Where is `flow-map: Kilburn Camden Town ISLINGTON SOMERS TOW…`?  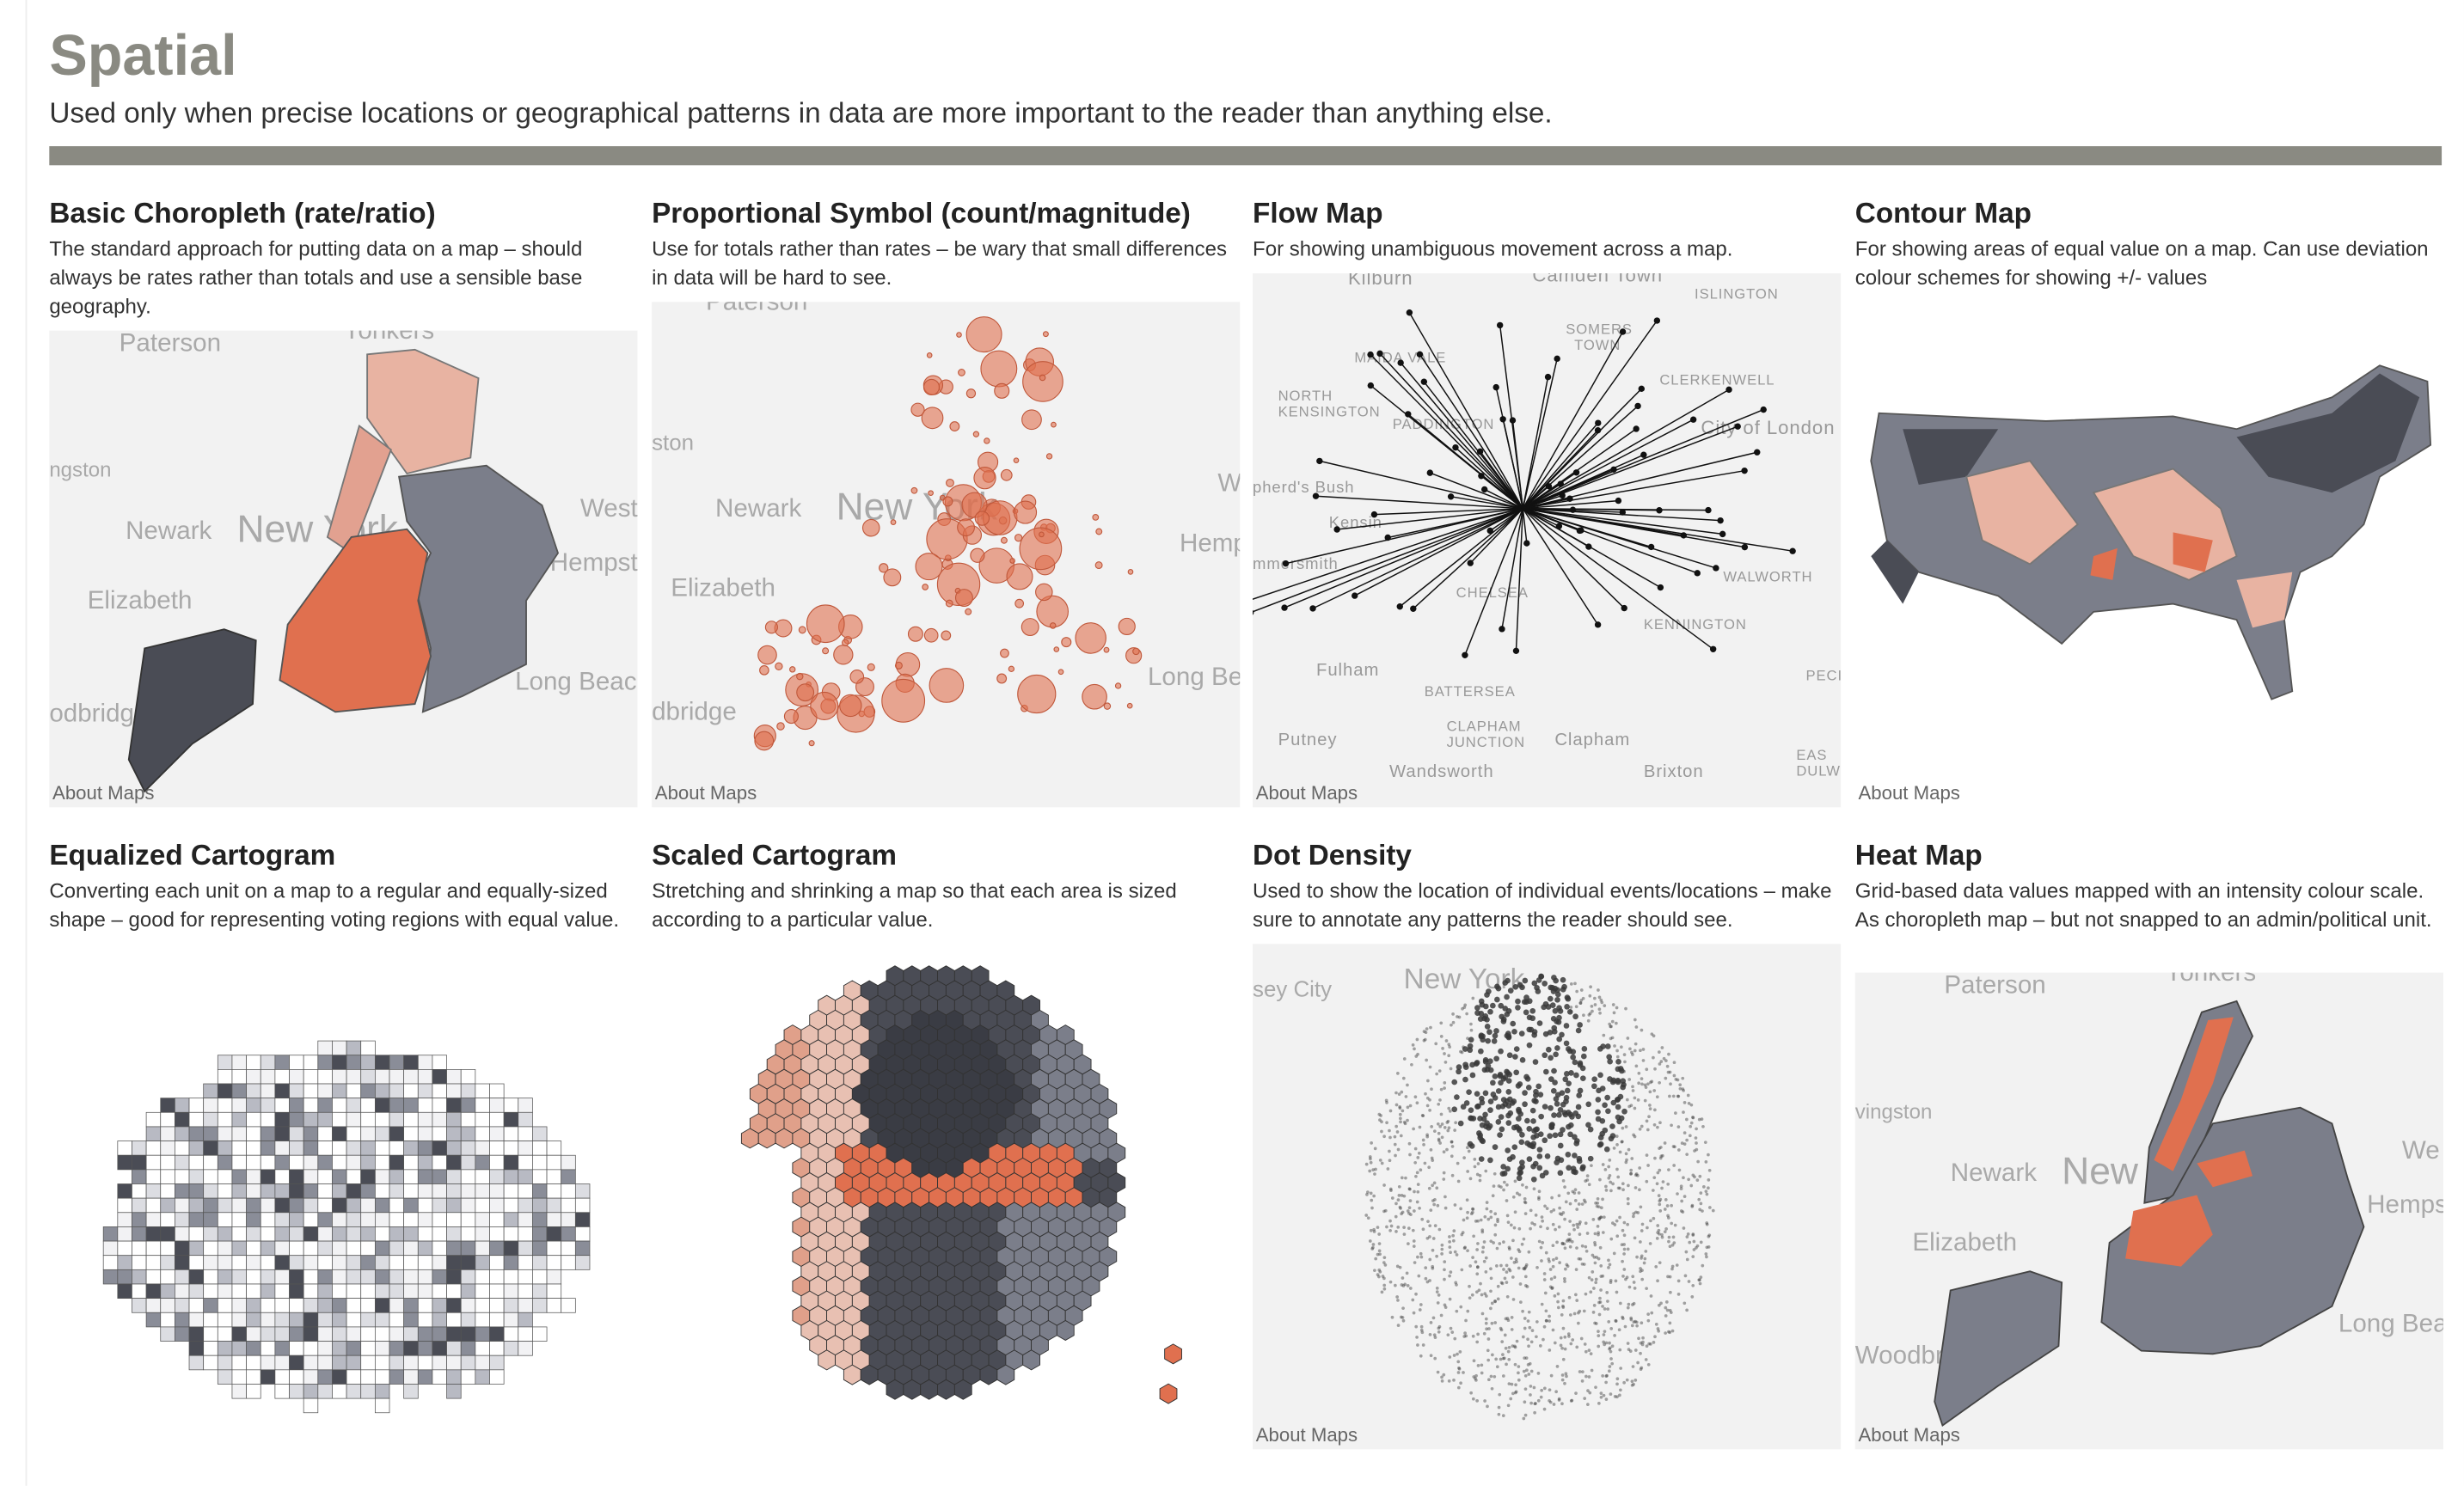
flow-map: Kilburn Camden Town ISLINGTON SOMERS TOW… is located at coordinates (1547, 540).